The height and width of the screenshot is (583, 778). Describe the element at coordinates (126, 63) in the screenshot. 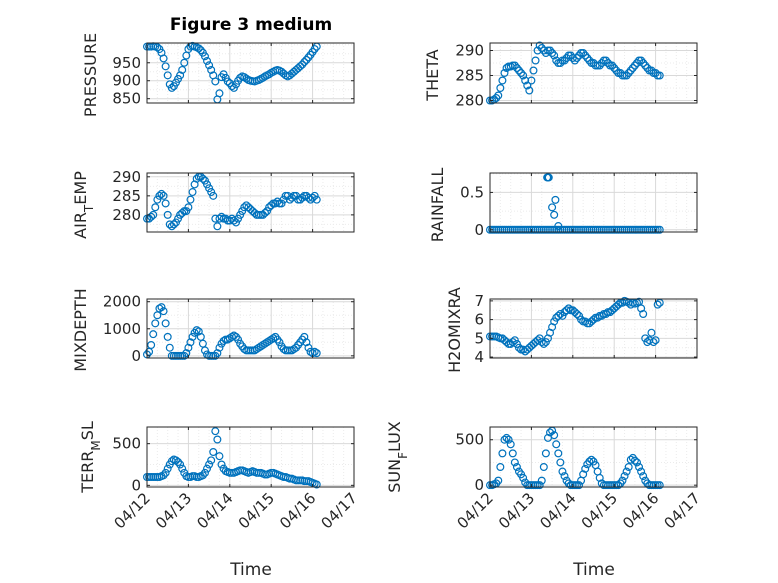

I see `y-tick-label: 950` at that location.